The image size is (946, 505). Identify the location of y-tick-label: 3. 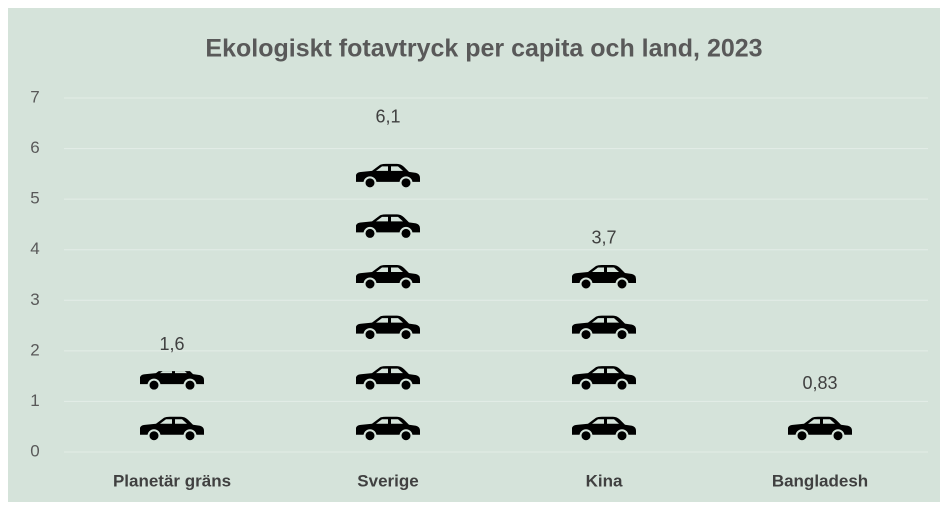
(34, 299).